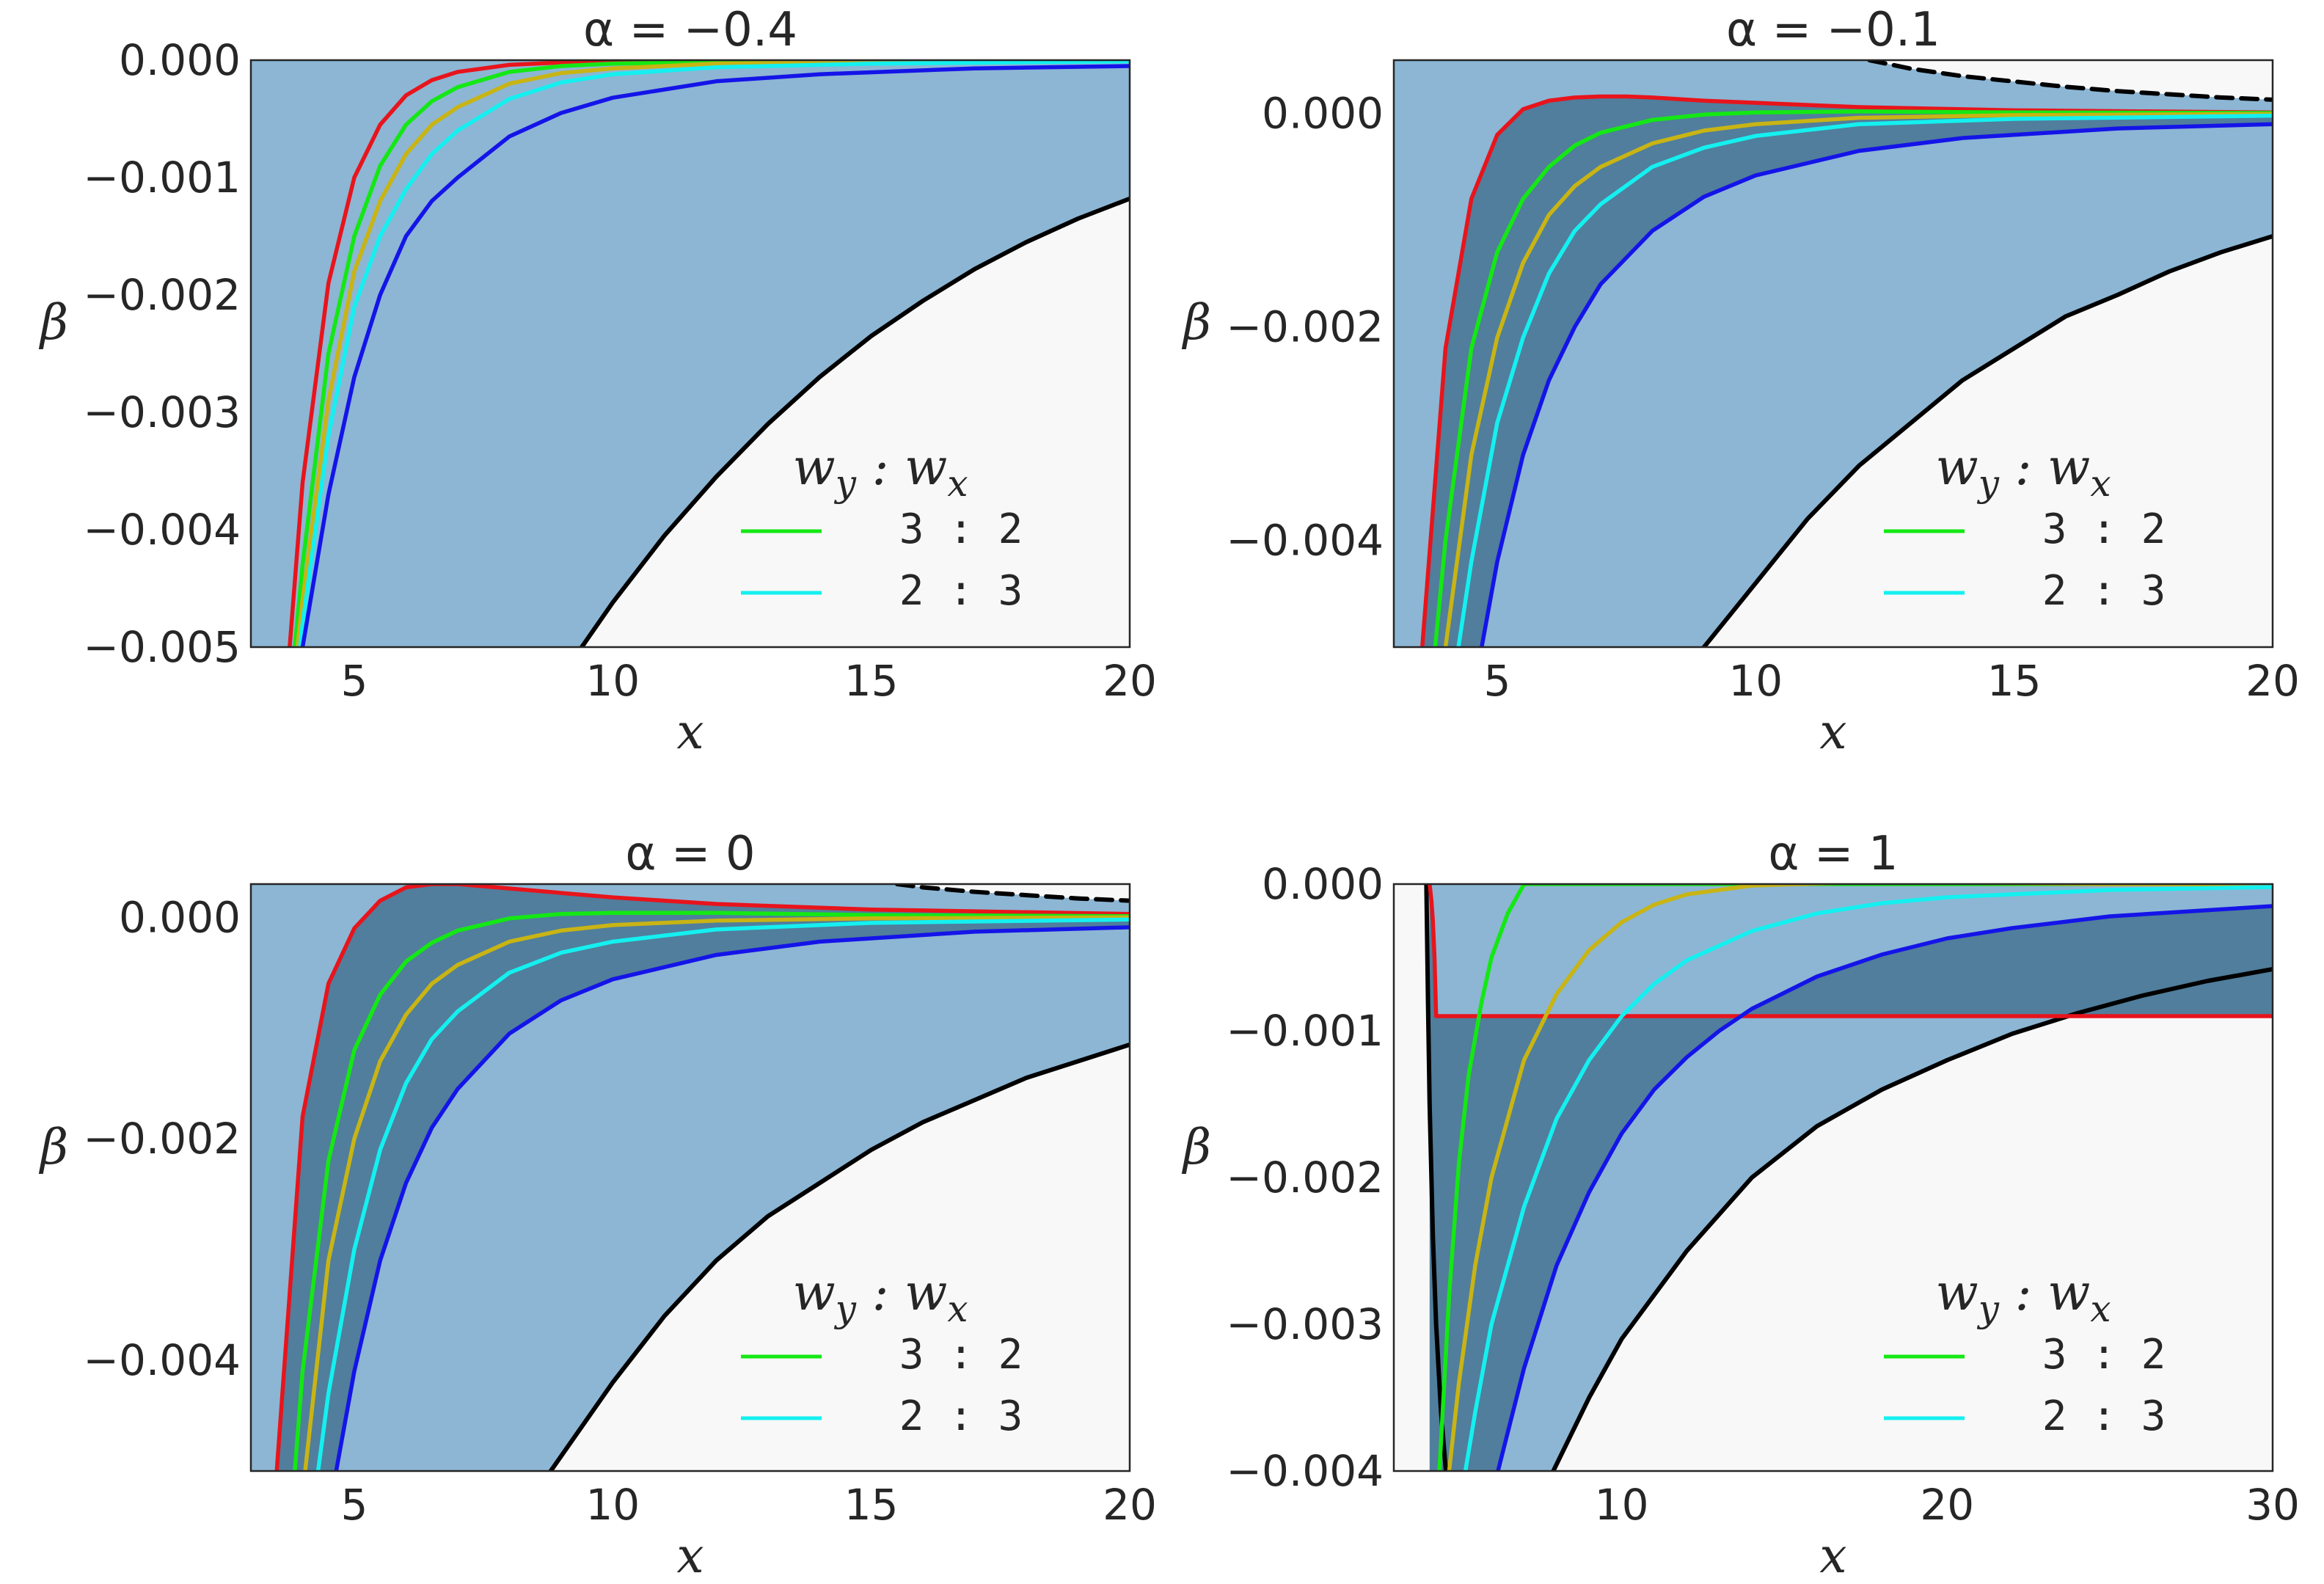 This screenshot has height=1584, width=2324. What do you see at coordinates (690, 30) in the screenshot?
I see `panel-title: α = −0.4` at bounding box center [690, 30].